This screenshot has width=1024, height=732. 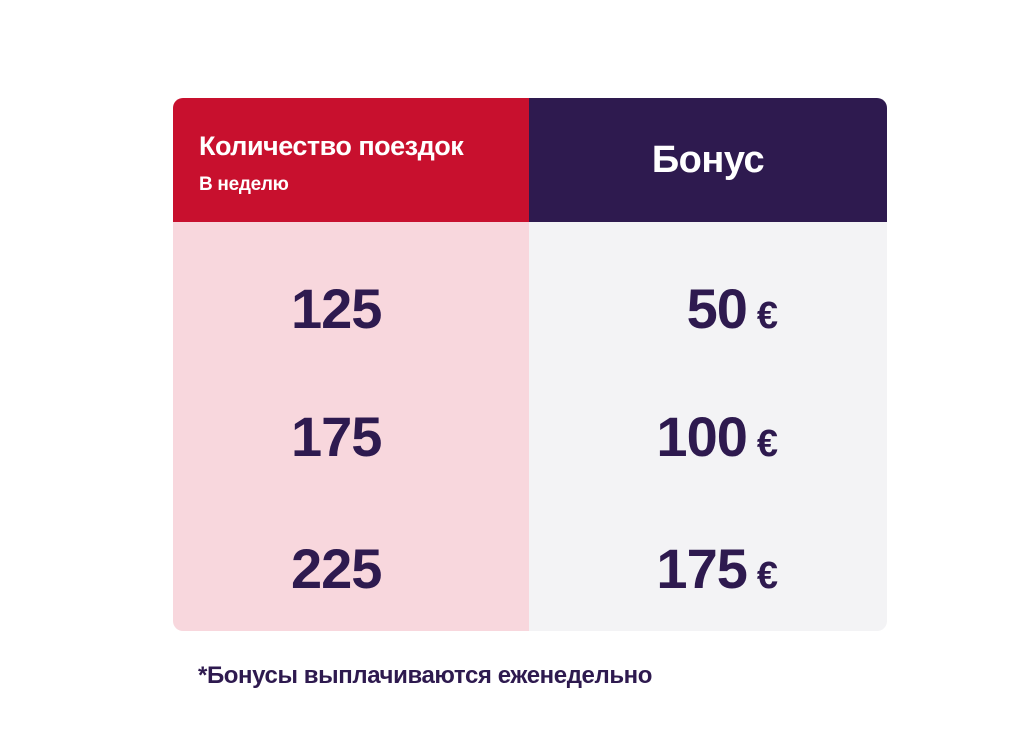 I want to click on trips-value-row-3: 225, so click(x=336, y=568).